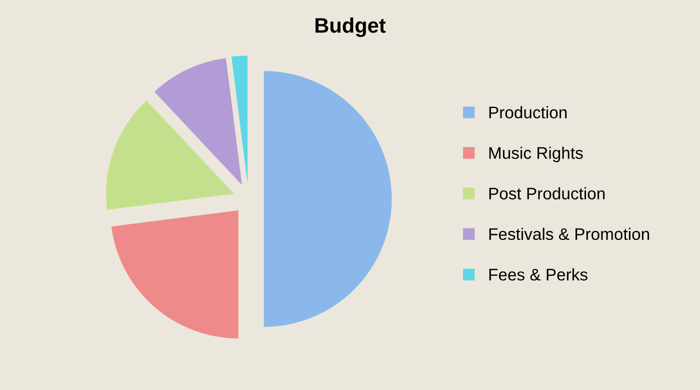  What do you see at coordinates (528, 112) in the screenshot?
I see `legend-label: Production` at bounding box center [528, 112].